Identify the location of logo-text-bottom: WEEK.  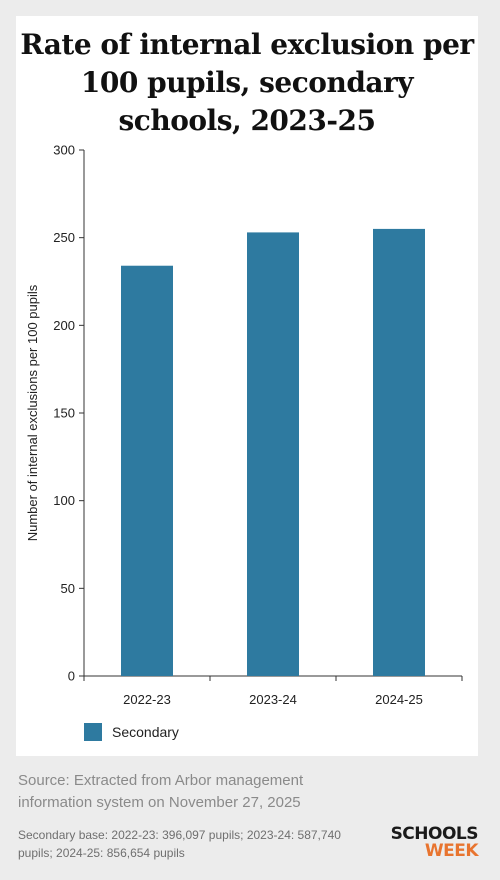
(451, 851).